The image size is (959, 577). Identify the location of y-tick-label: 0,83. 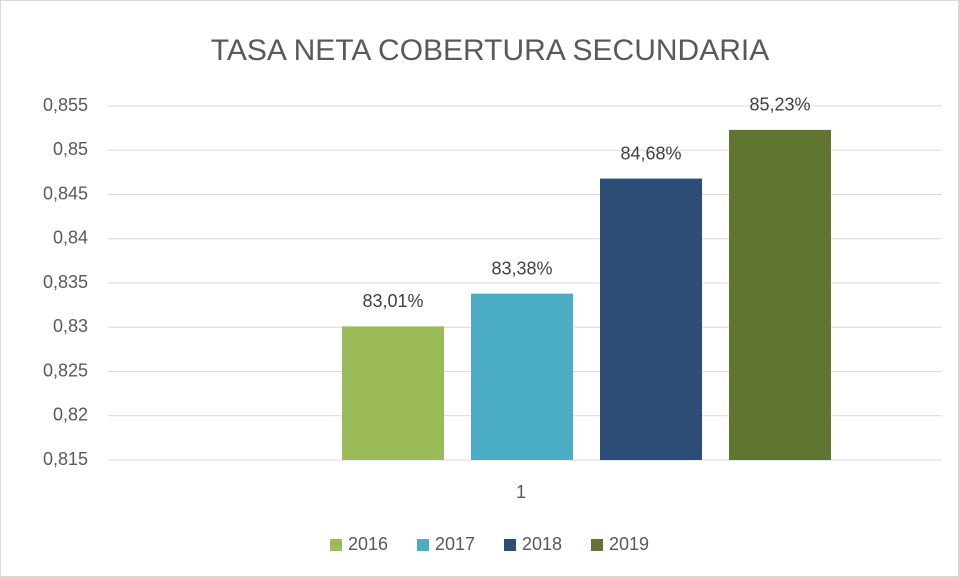
(70, 326).